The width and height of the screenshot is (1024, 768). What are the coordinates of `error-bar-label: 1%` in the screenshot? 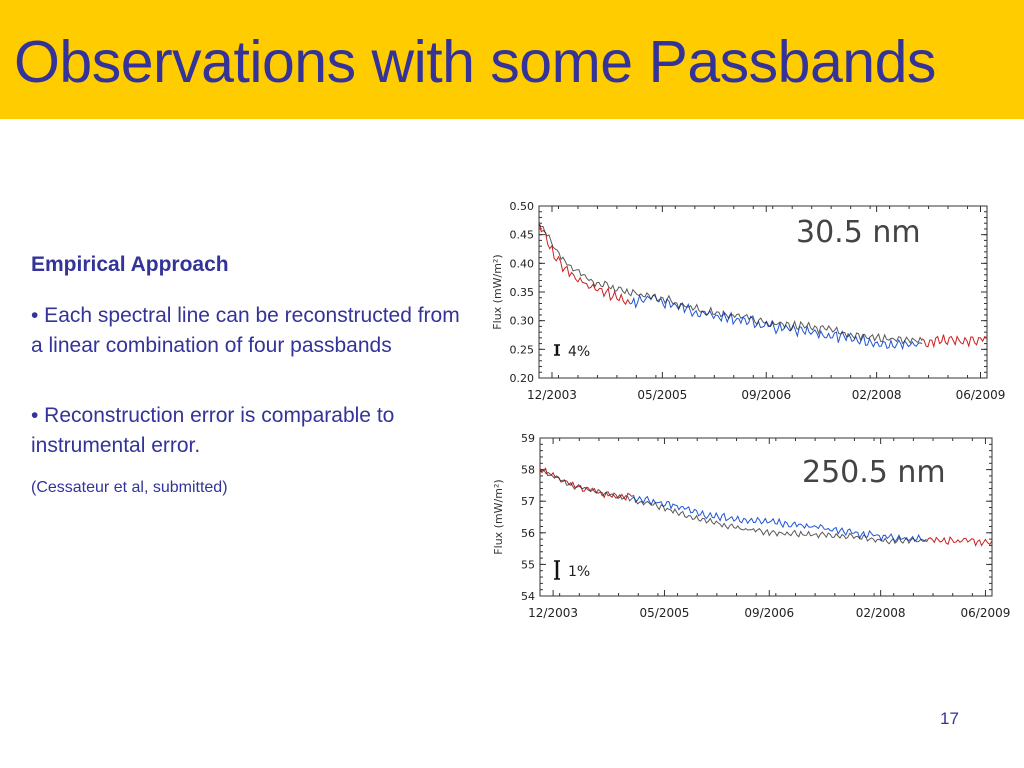 It's located at (579, 572).